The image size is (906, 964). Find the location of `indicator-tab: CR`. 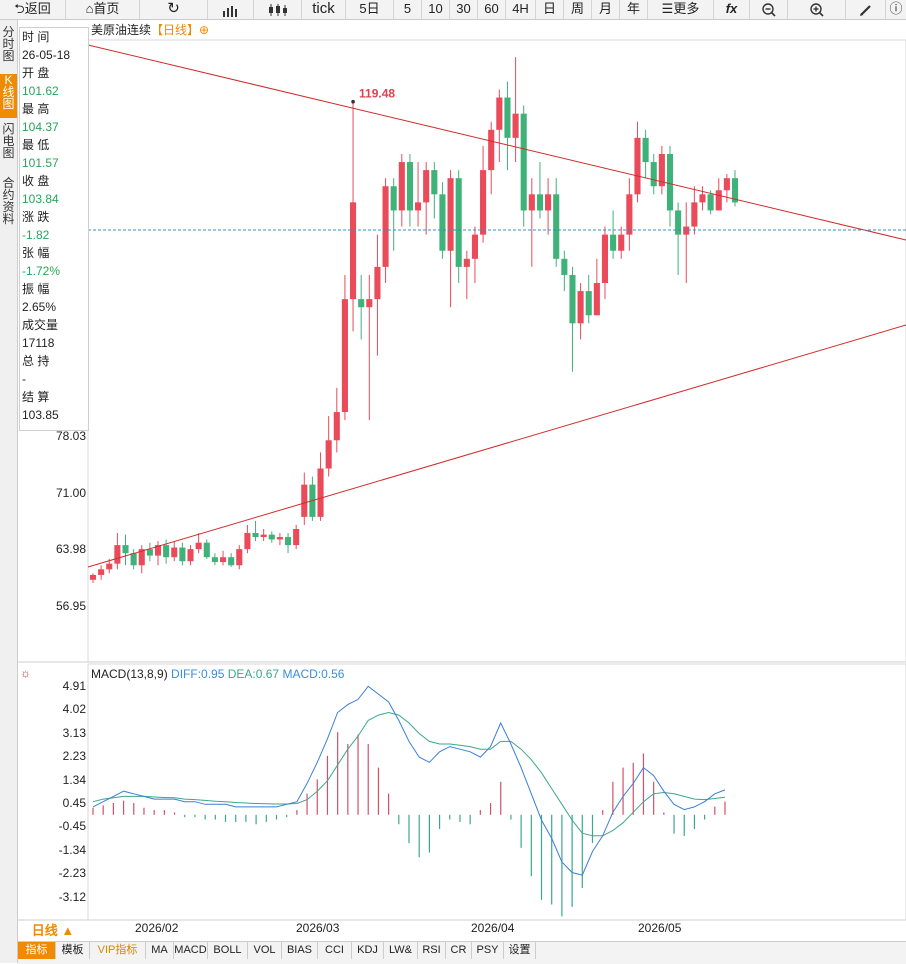

indicator-tab: CR is located at coordinates (459, 950).